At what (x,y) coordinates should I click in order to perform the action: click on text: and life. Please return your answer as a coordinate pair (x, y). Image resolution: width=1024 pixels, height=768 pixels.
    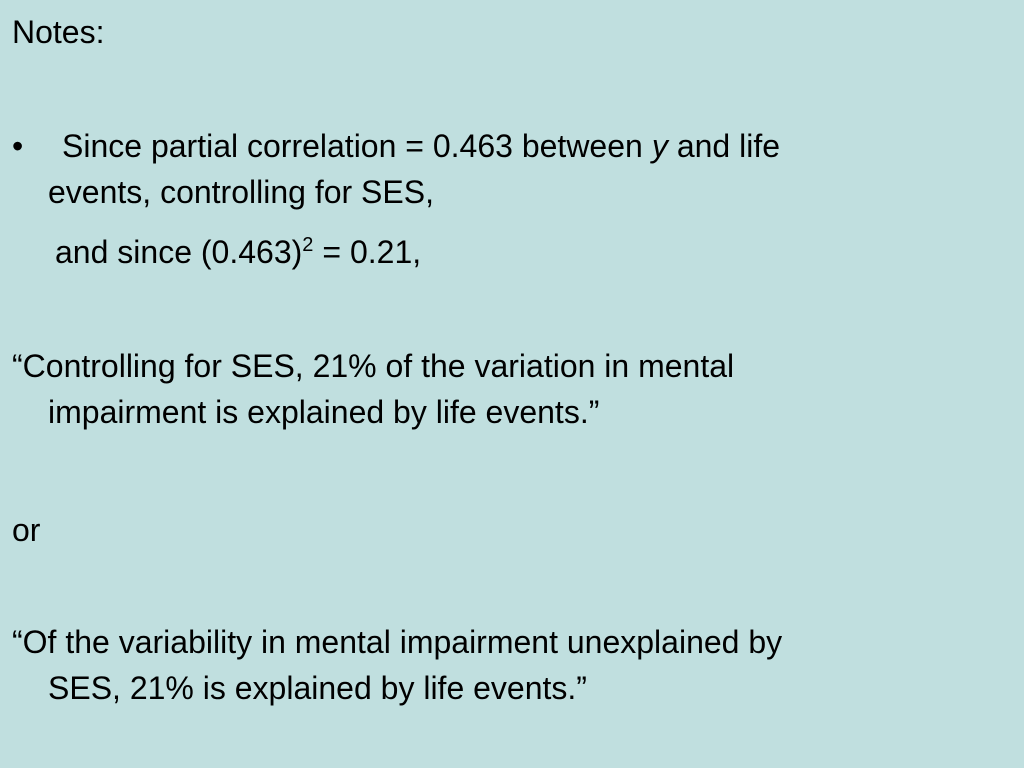
    Looking at the image, I should click on (728, 146).